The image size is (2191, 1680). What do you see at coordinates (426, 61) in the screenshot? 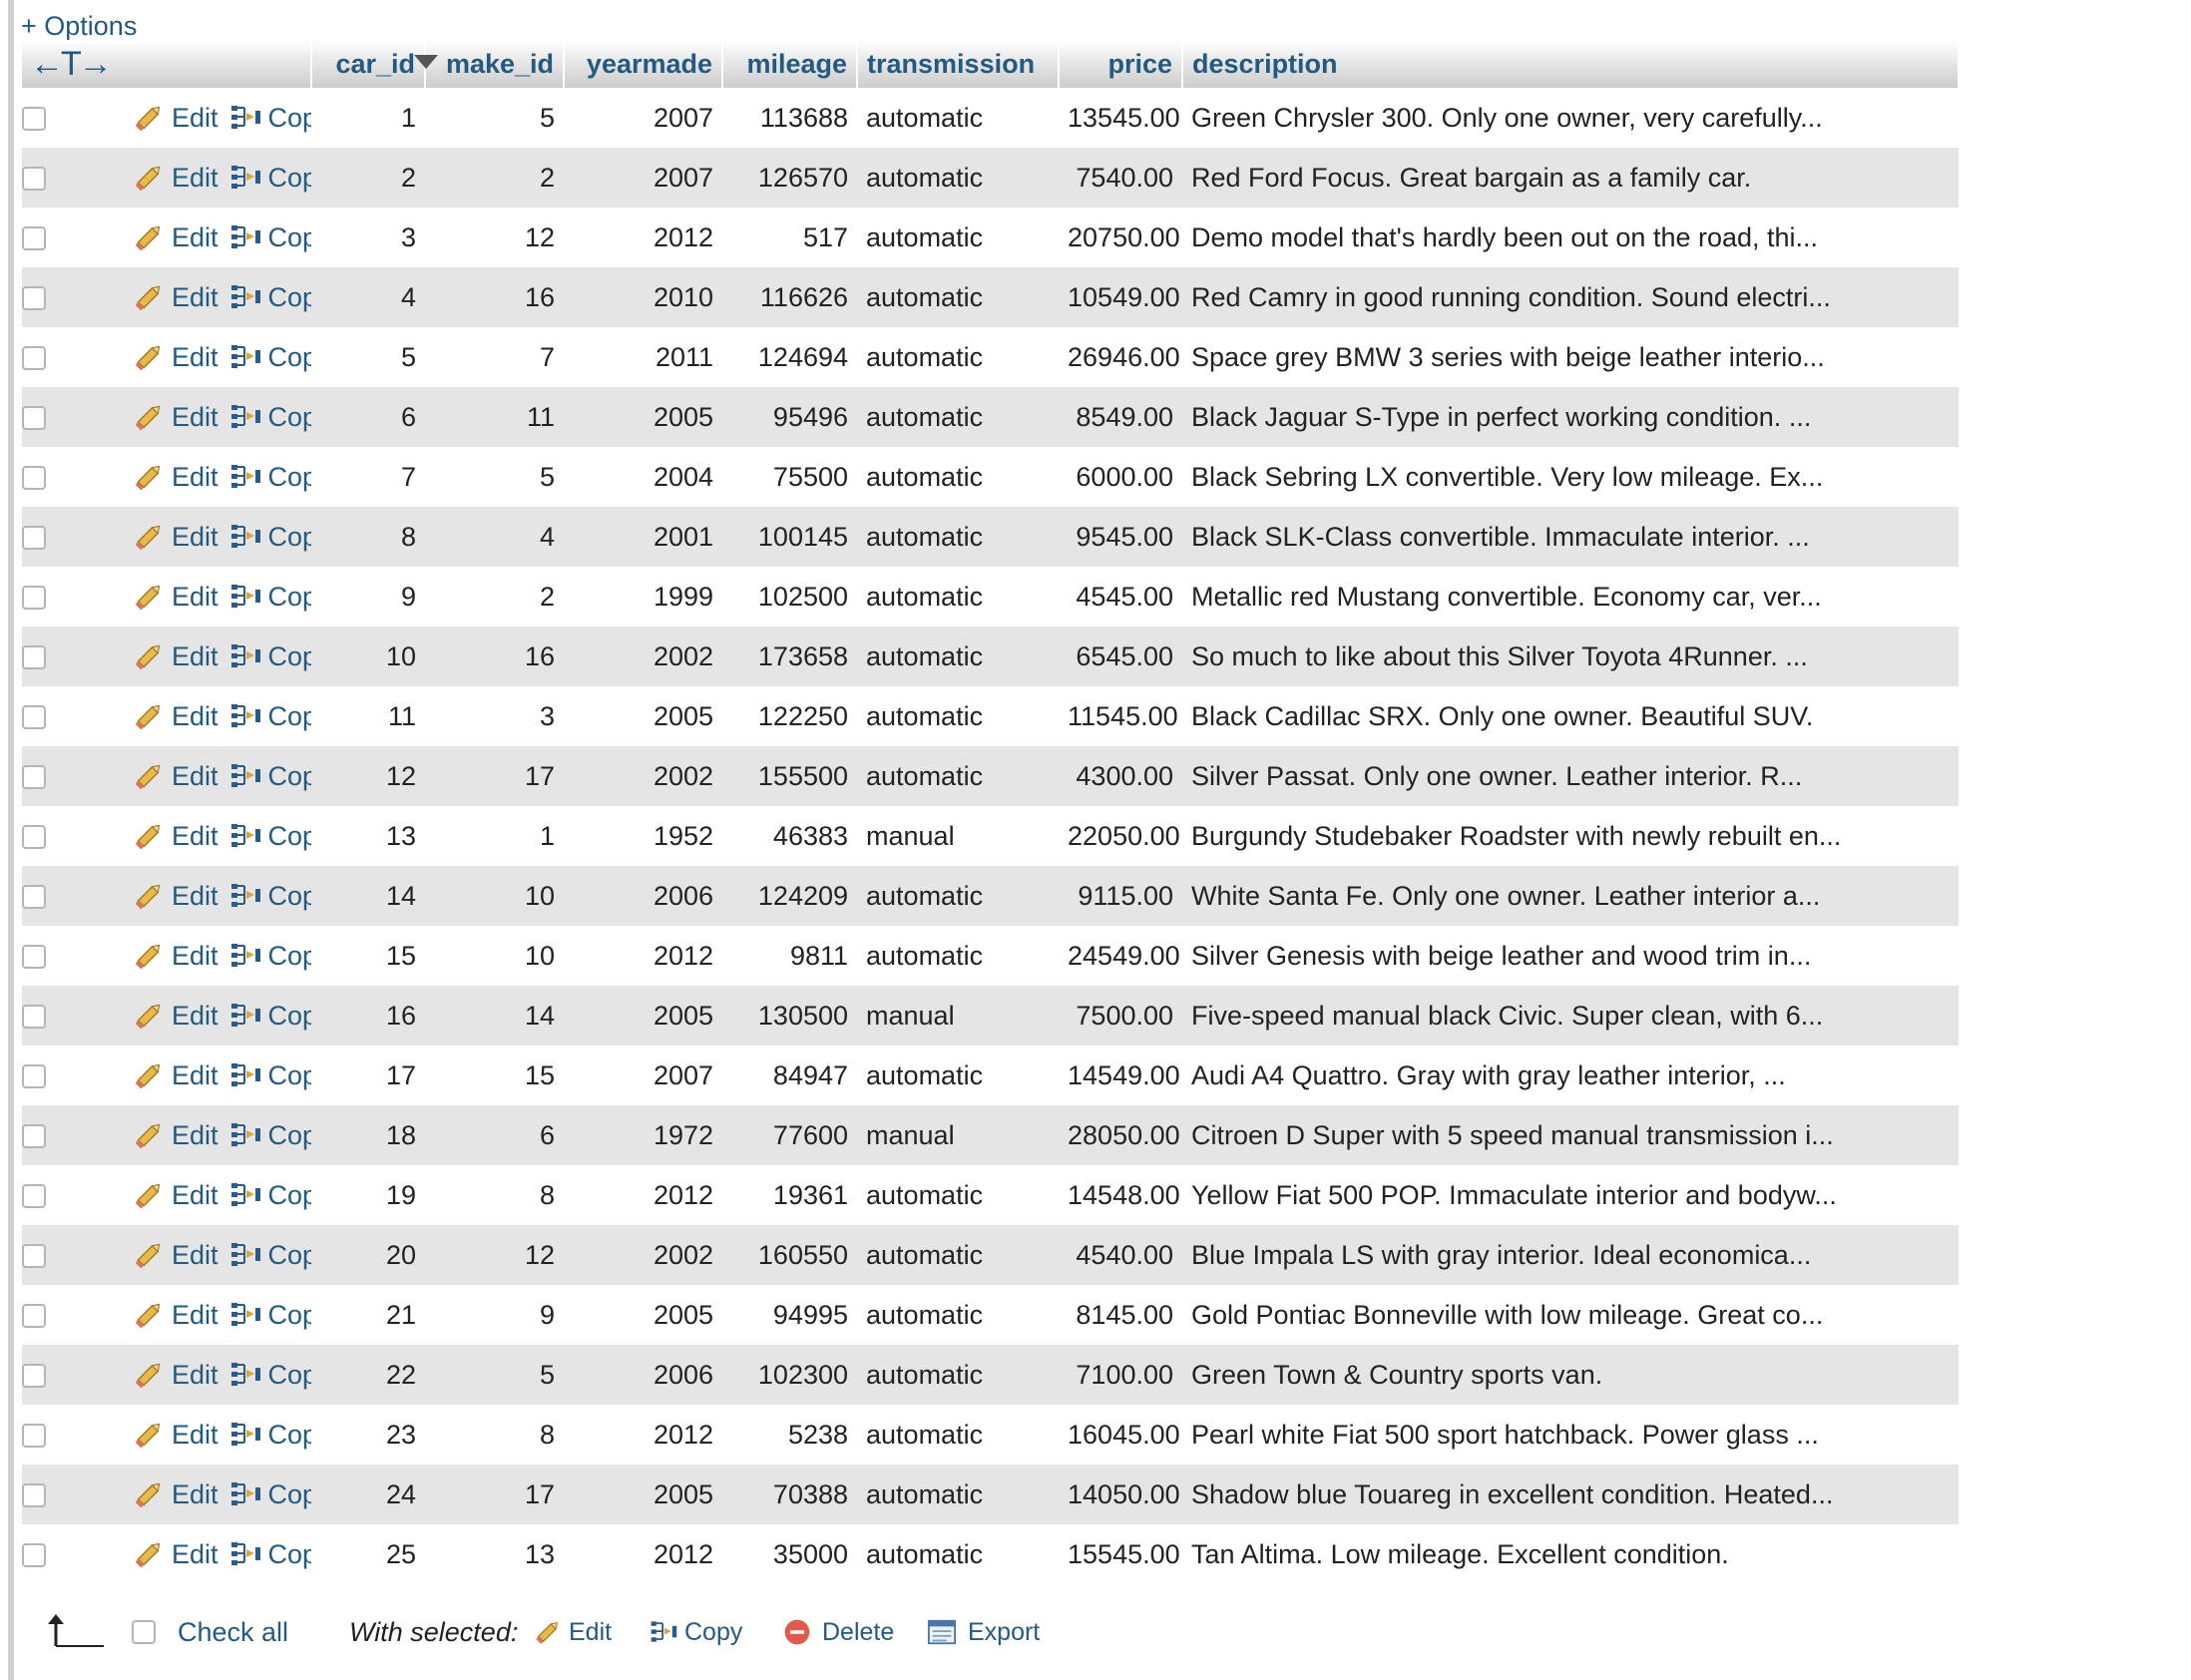
I see `sort-arrow-icon` at bounding box center [426, 61].